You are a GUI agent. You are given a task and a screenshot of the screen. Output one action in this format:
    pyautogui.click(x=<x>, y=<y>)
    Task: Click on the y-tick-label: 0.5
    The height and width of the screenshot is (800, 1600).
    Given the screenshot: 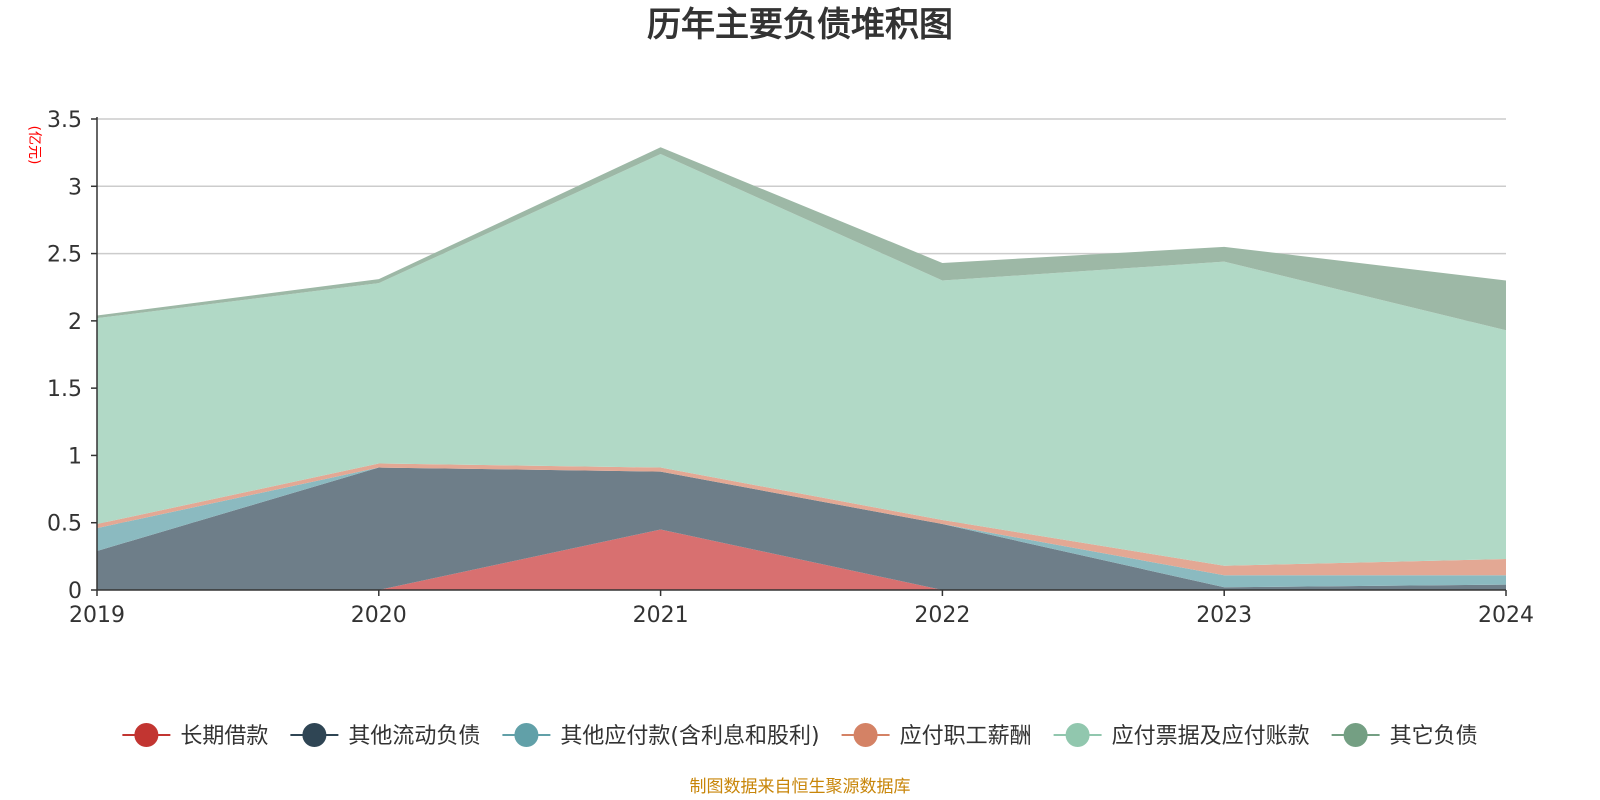 What is the action you would take?
    pyautogui.click(x=64, y=524)
    